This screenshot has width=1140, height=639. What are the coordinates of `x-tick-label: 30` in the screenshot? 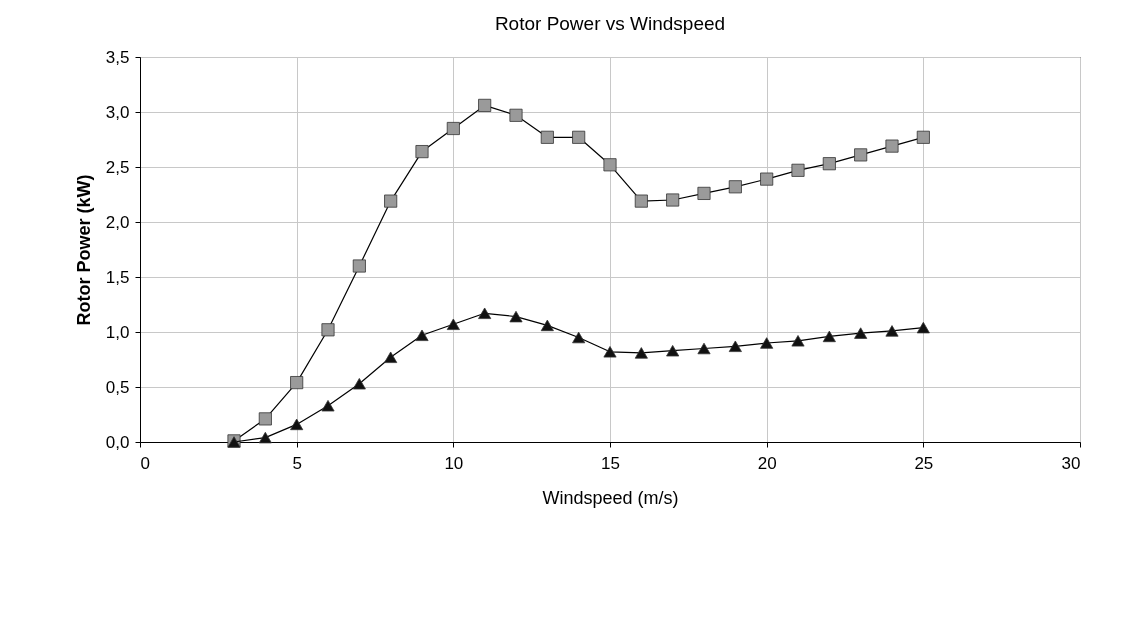 It's located at (1071, 463).